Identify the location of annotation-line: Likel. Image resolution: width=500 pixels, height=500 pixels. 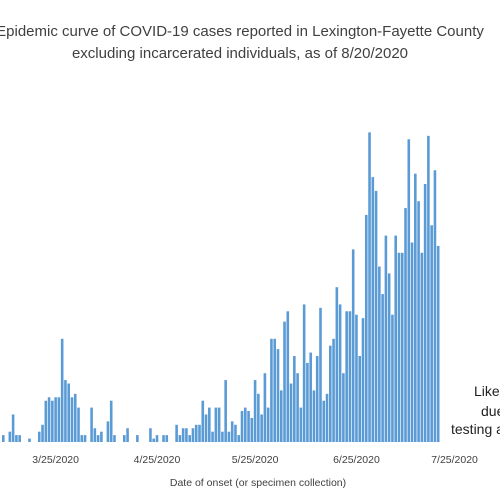
(487, 391).